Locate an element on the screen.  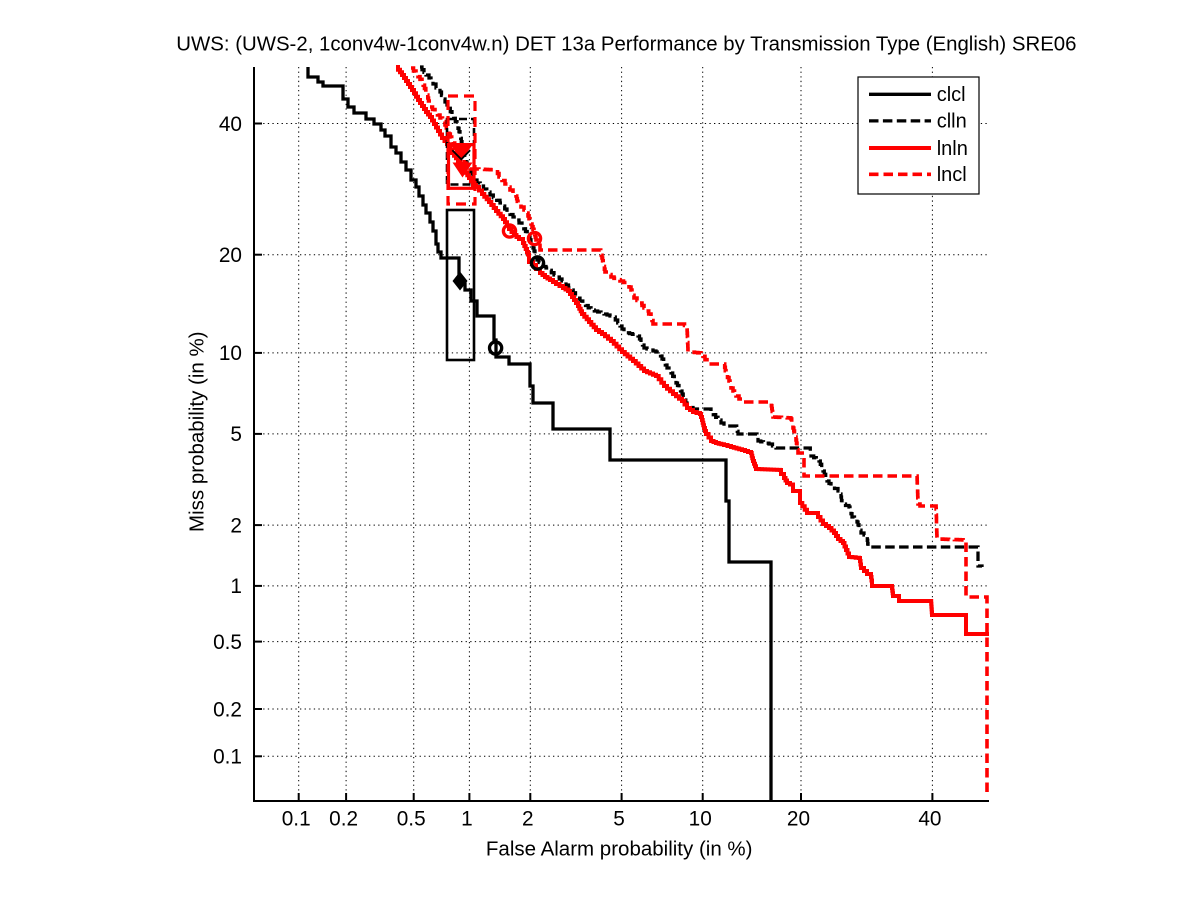
svg-text: clln is located at coordinates (952, 122).